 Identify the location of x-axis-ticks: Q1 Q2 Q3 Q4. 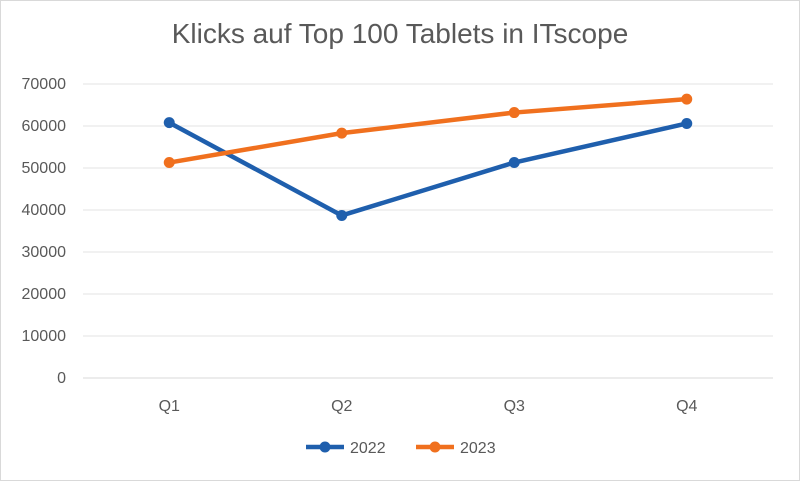
(428, 406).